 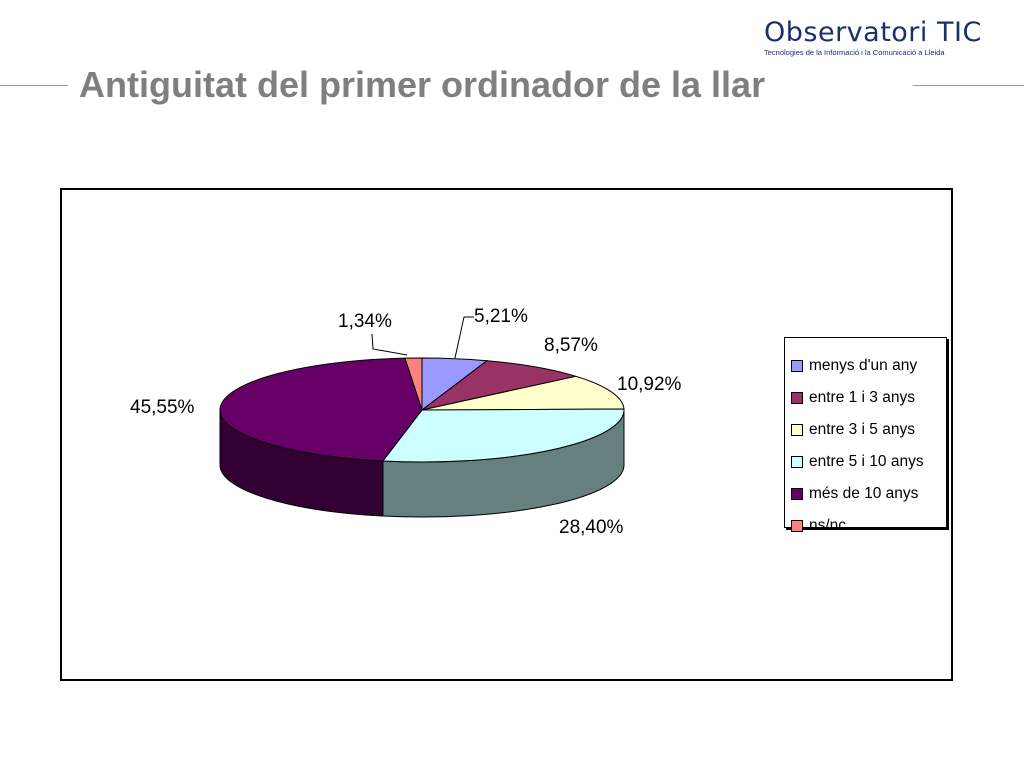 I want to click on title-rule-left, so click(x=34, y=85).